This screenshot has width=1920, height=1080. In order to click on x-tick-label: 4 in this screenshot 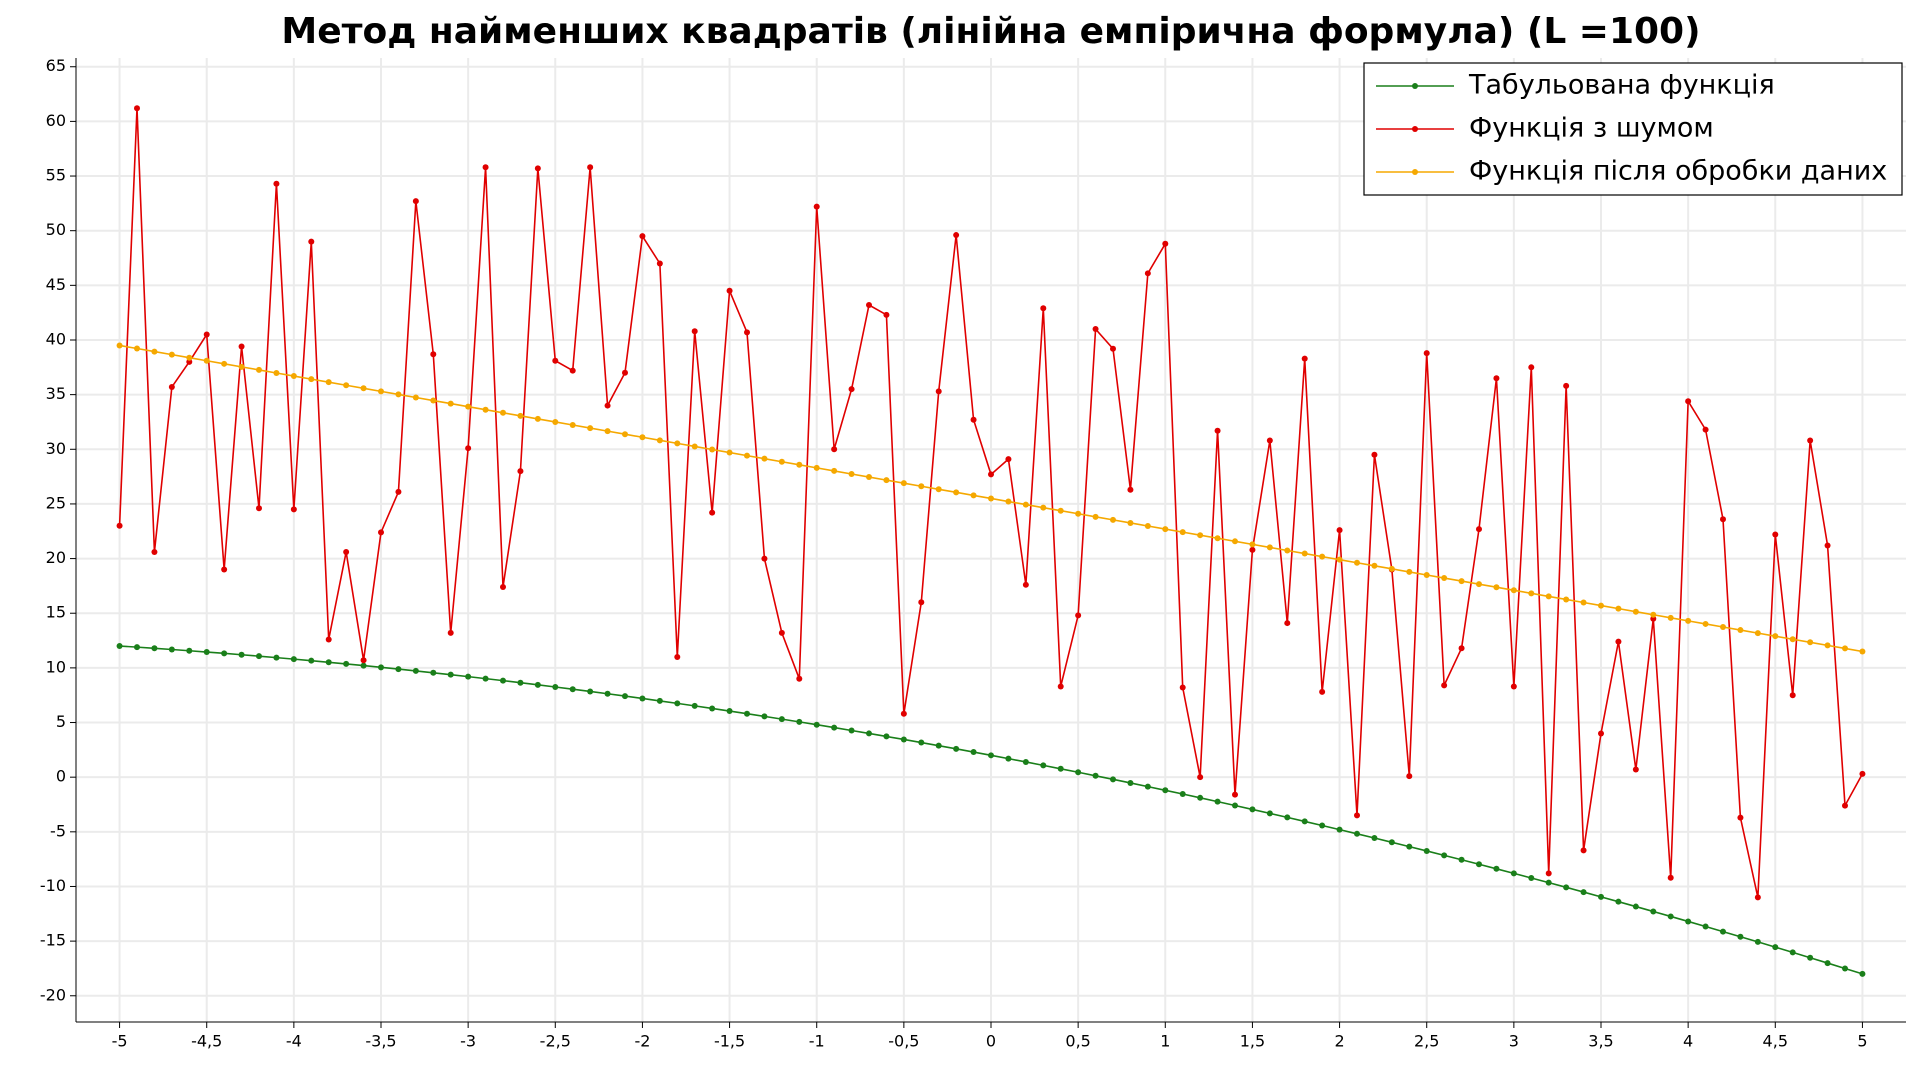, I will do `click(1688, 1041)`.